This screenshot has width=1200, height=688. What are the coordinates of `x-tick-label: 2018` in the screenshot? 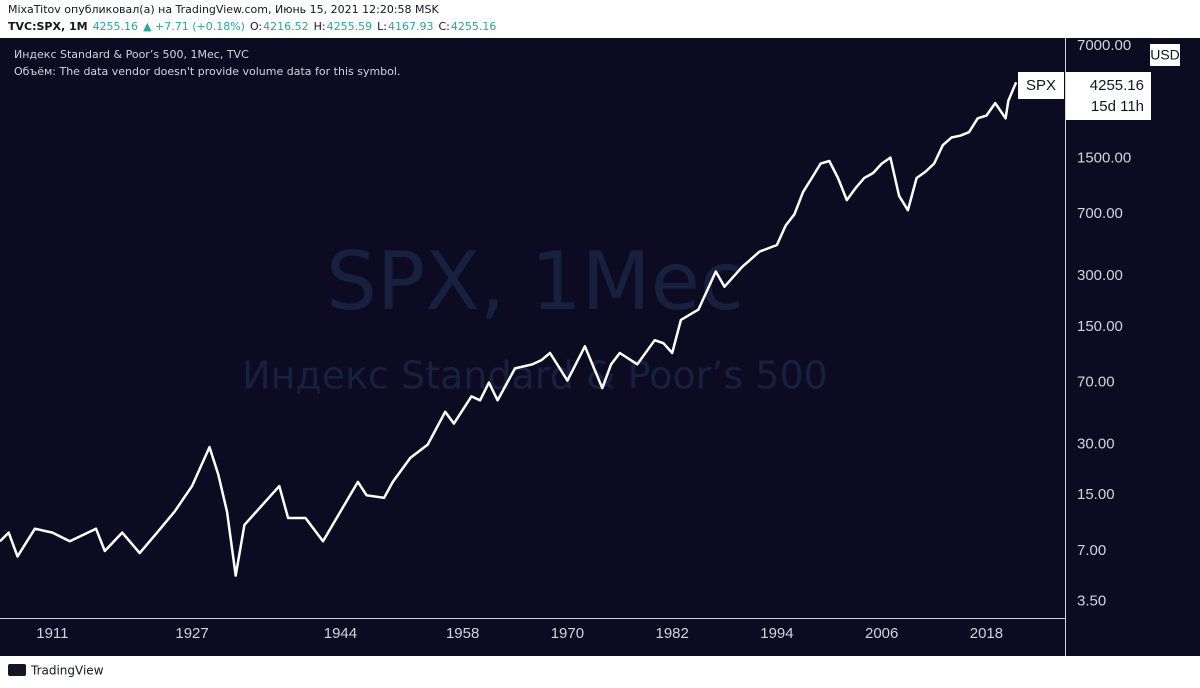 It's located at (986, 633).